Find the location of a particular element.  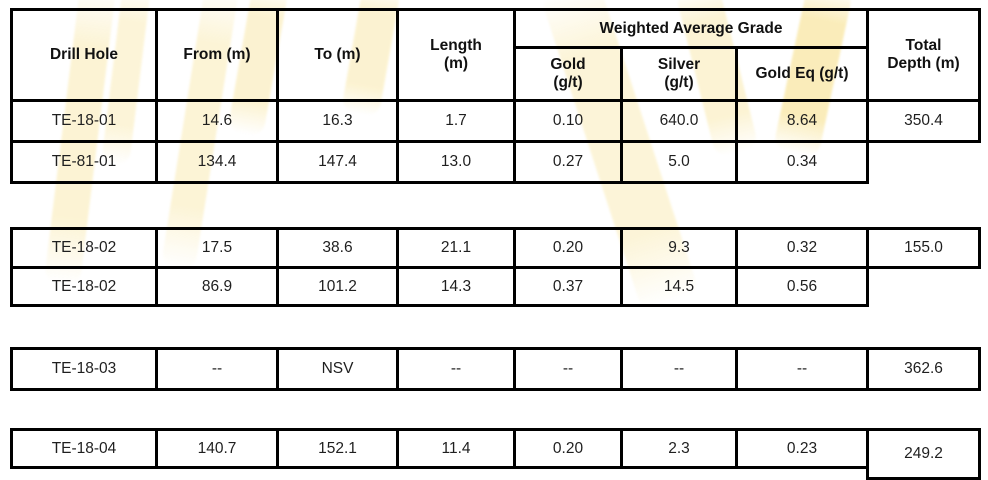

table-cell: 2.3 is located at coordinates (679, 448).